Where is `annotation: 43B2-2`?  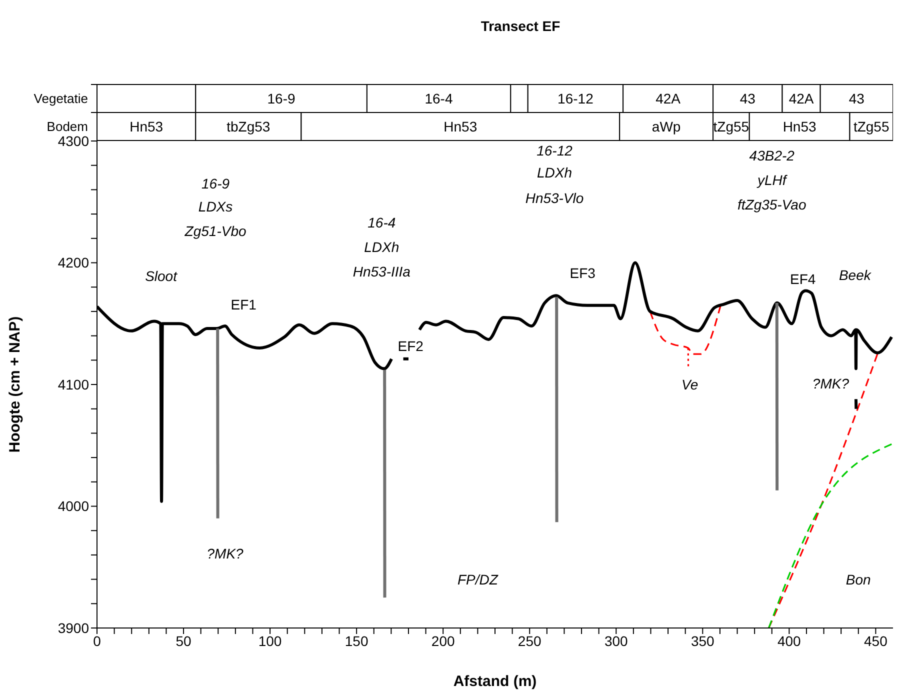 annotation: 43B2-2 is located at coordinates (772, 156).